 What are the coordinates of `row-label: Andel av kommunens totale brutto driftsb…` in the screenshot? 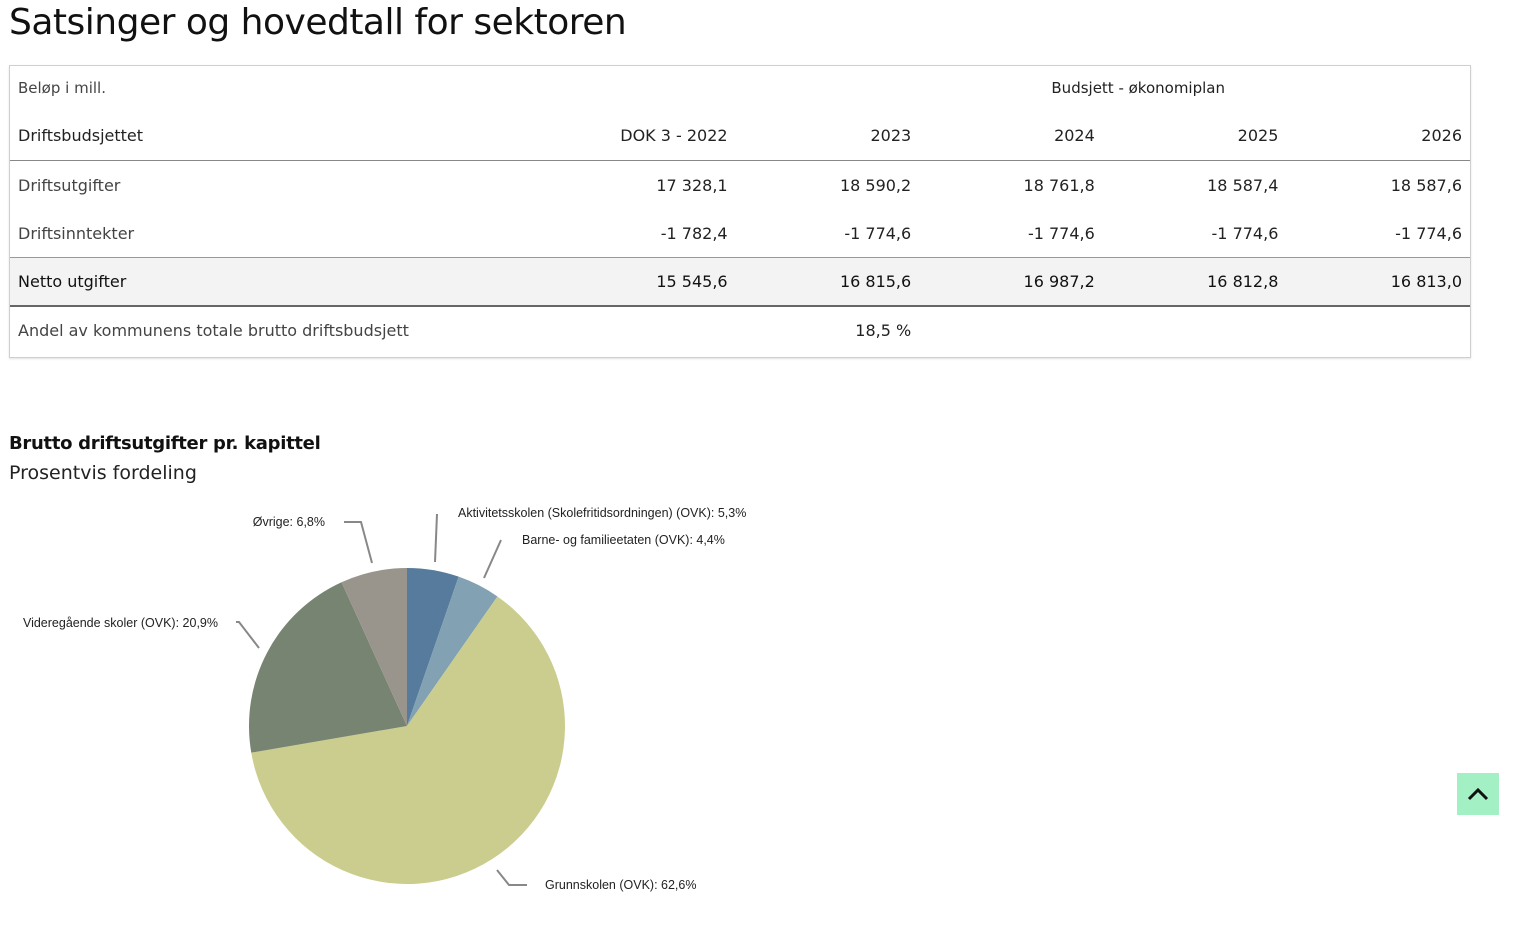 It's located at (213, 330).